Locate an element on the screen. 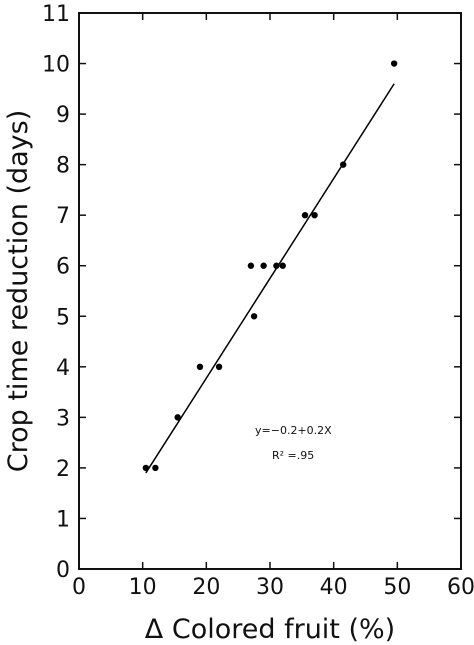 Image resolution: width=474 pixels, height=645 pixels. y-tick-label: 8 is located at coordinates (63, 166).